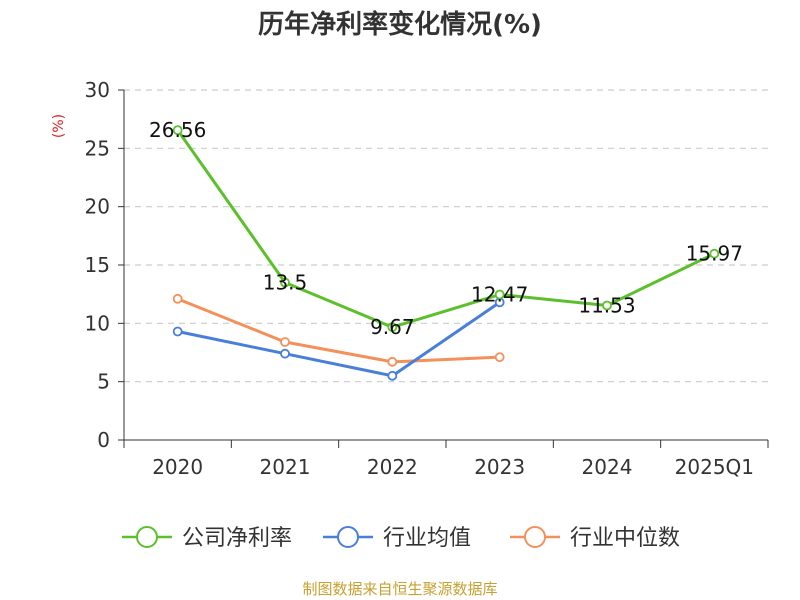 The height and width of the screenshot is (600, 800). What do you see at coordinates (285, 467) in the screenshot?
I see `x-tick-label: 2021` at bounding box center [285, 467].